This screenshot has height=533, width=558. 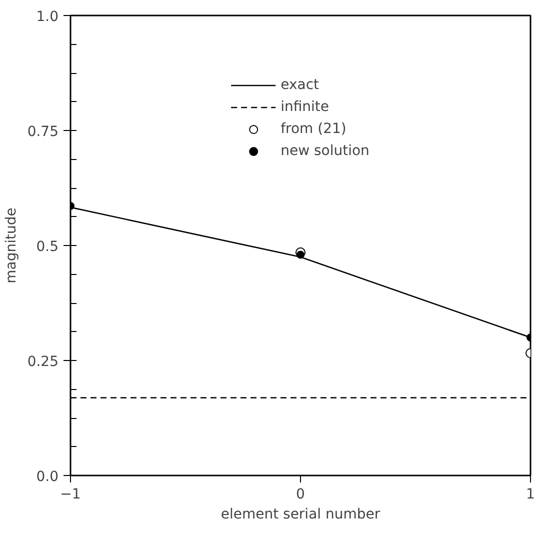 What do you see at coordinates (47, 247) in the screenshot?
I see `y-tick-label: 0.5` at bounding box center [47, 247].